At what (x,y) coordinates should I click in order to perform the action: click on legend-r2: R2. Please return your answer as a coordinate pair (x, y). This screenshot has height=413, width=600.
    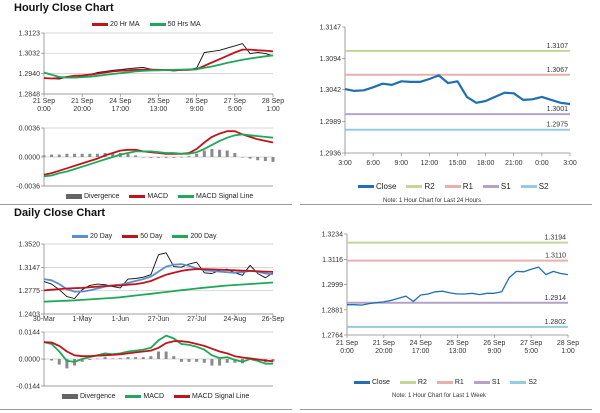
    Looking at the image, I should click on (413, 382).